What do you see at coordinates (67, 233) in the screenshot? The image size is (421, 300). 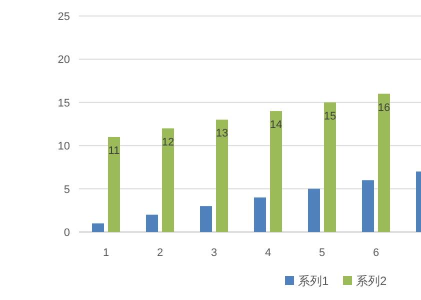 I see `y-tick-label: 0` at bounding box center [67, 233].